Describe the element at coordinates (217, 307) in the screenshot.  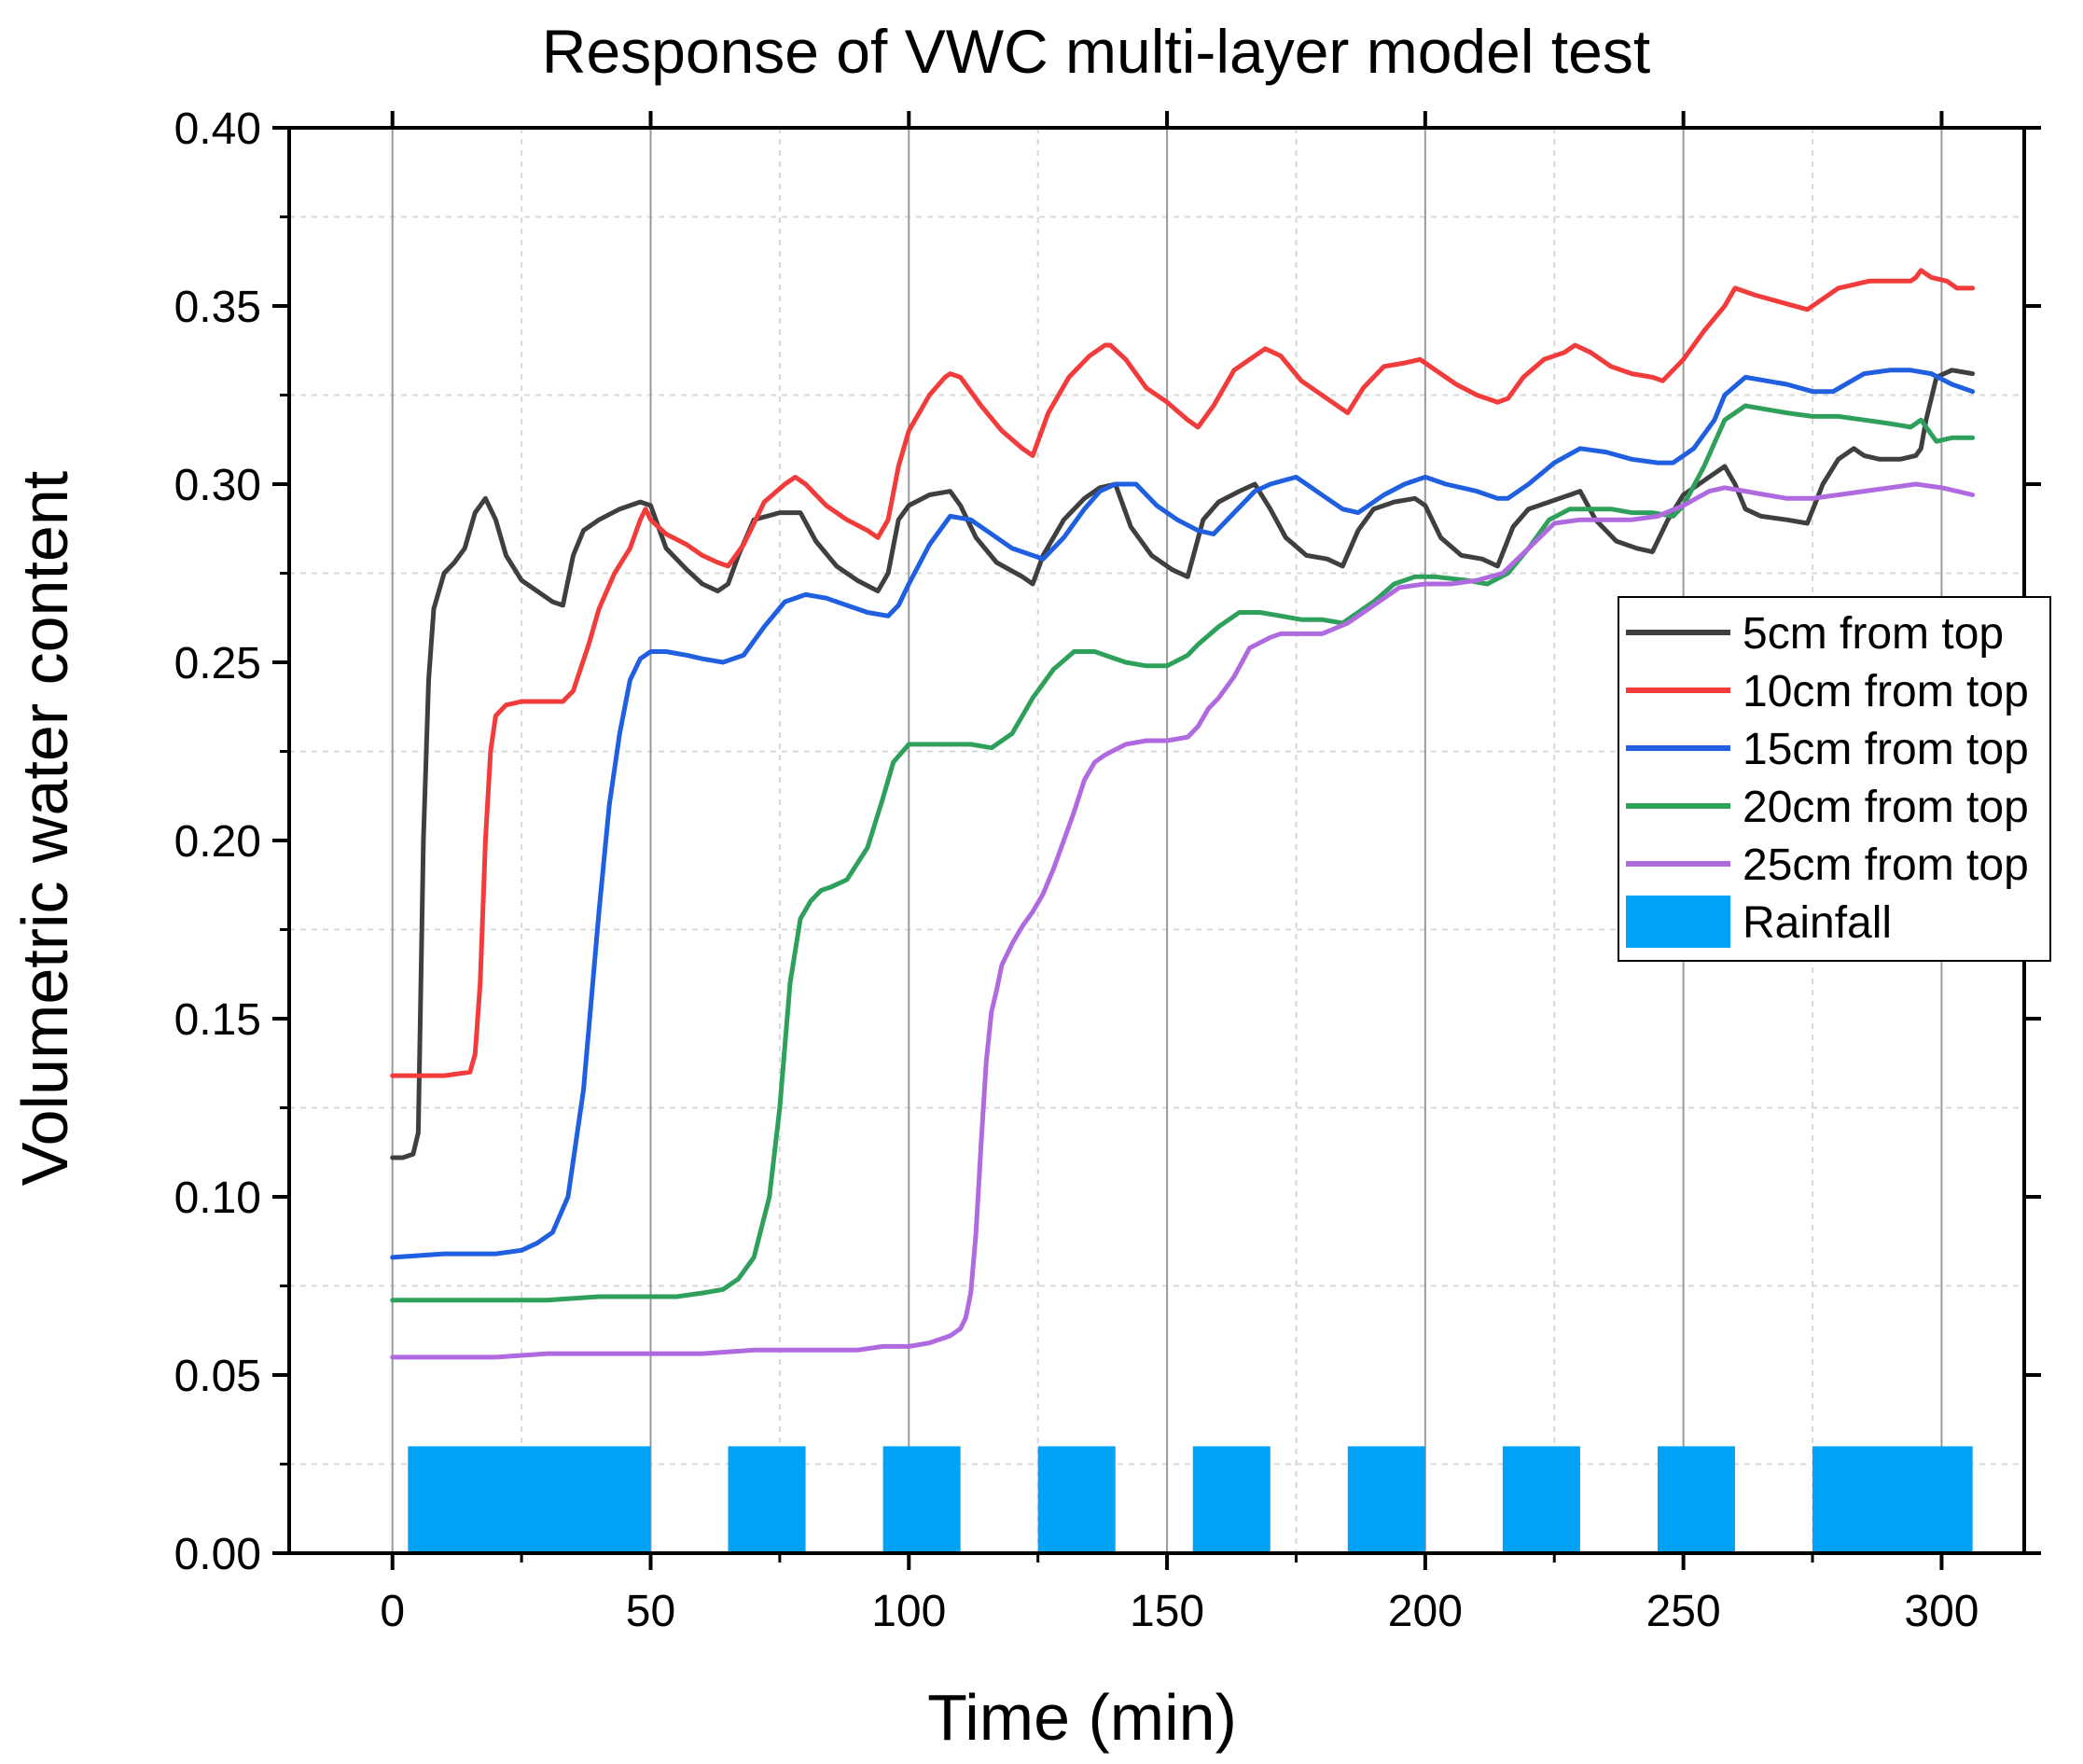
I see `y-tick-label: 0.35` at that location.